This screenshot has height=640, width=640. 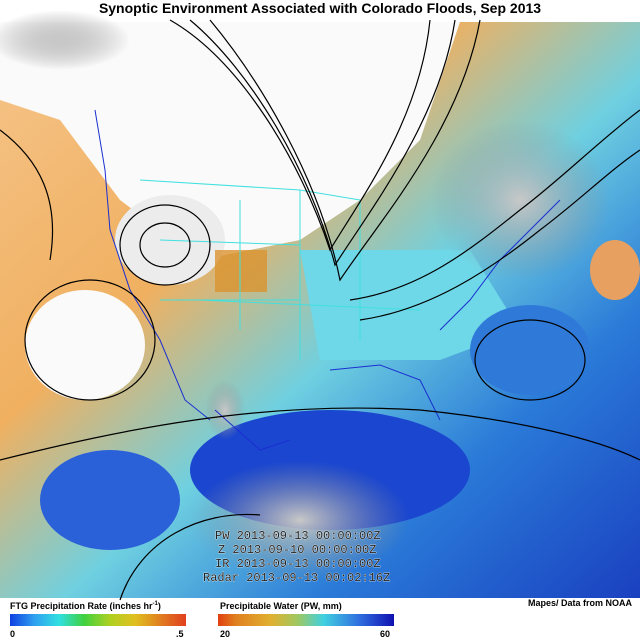 I want to click on credit: Mapes/ Data from NOAA, so click(x=580, y=603).